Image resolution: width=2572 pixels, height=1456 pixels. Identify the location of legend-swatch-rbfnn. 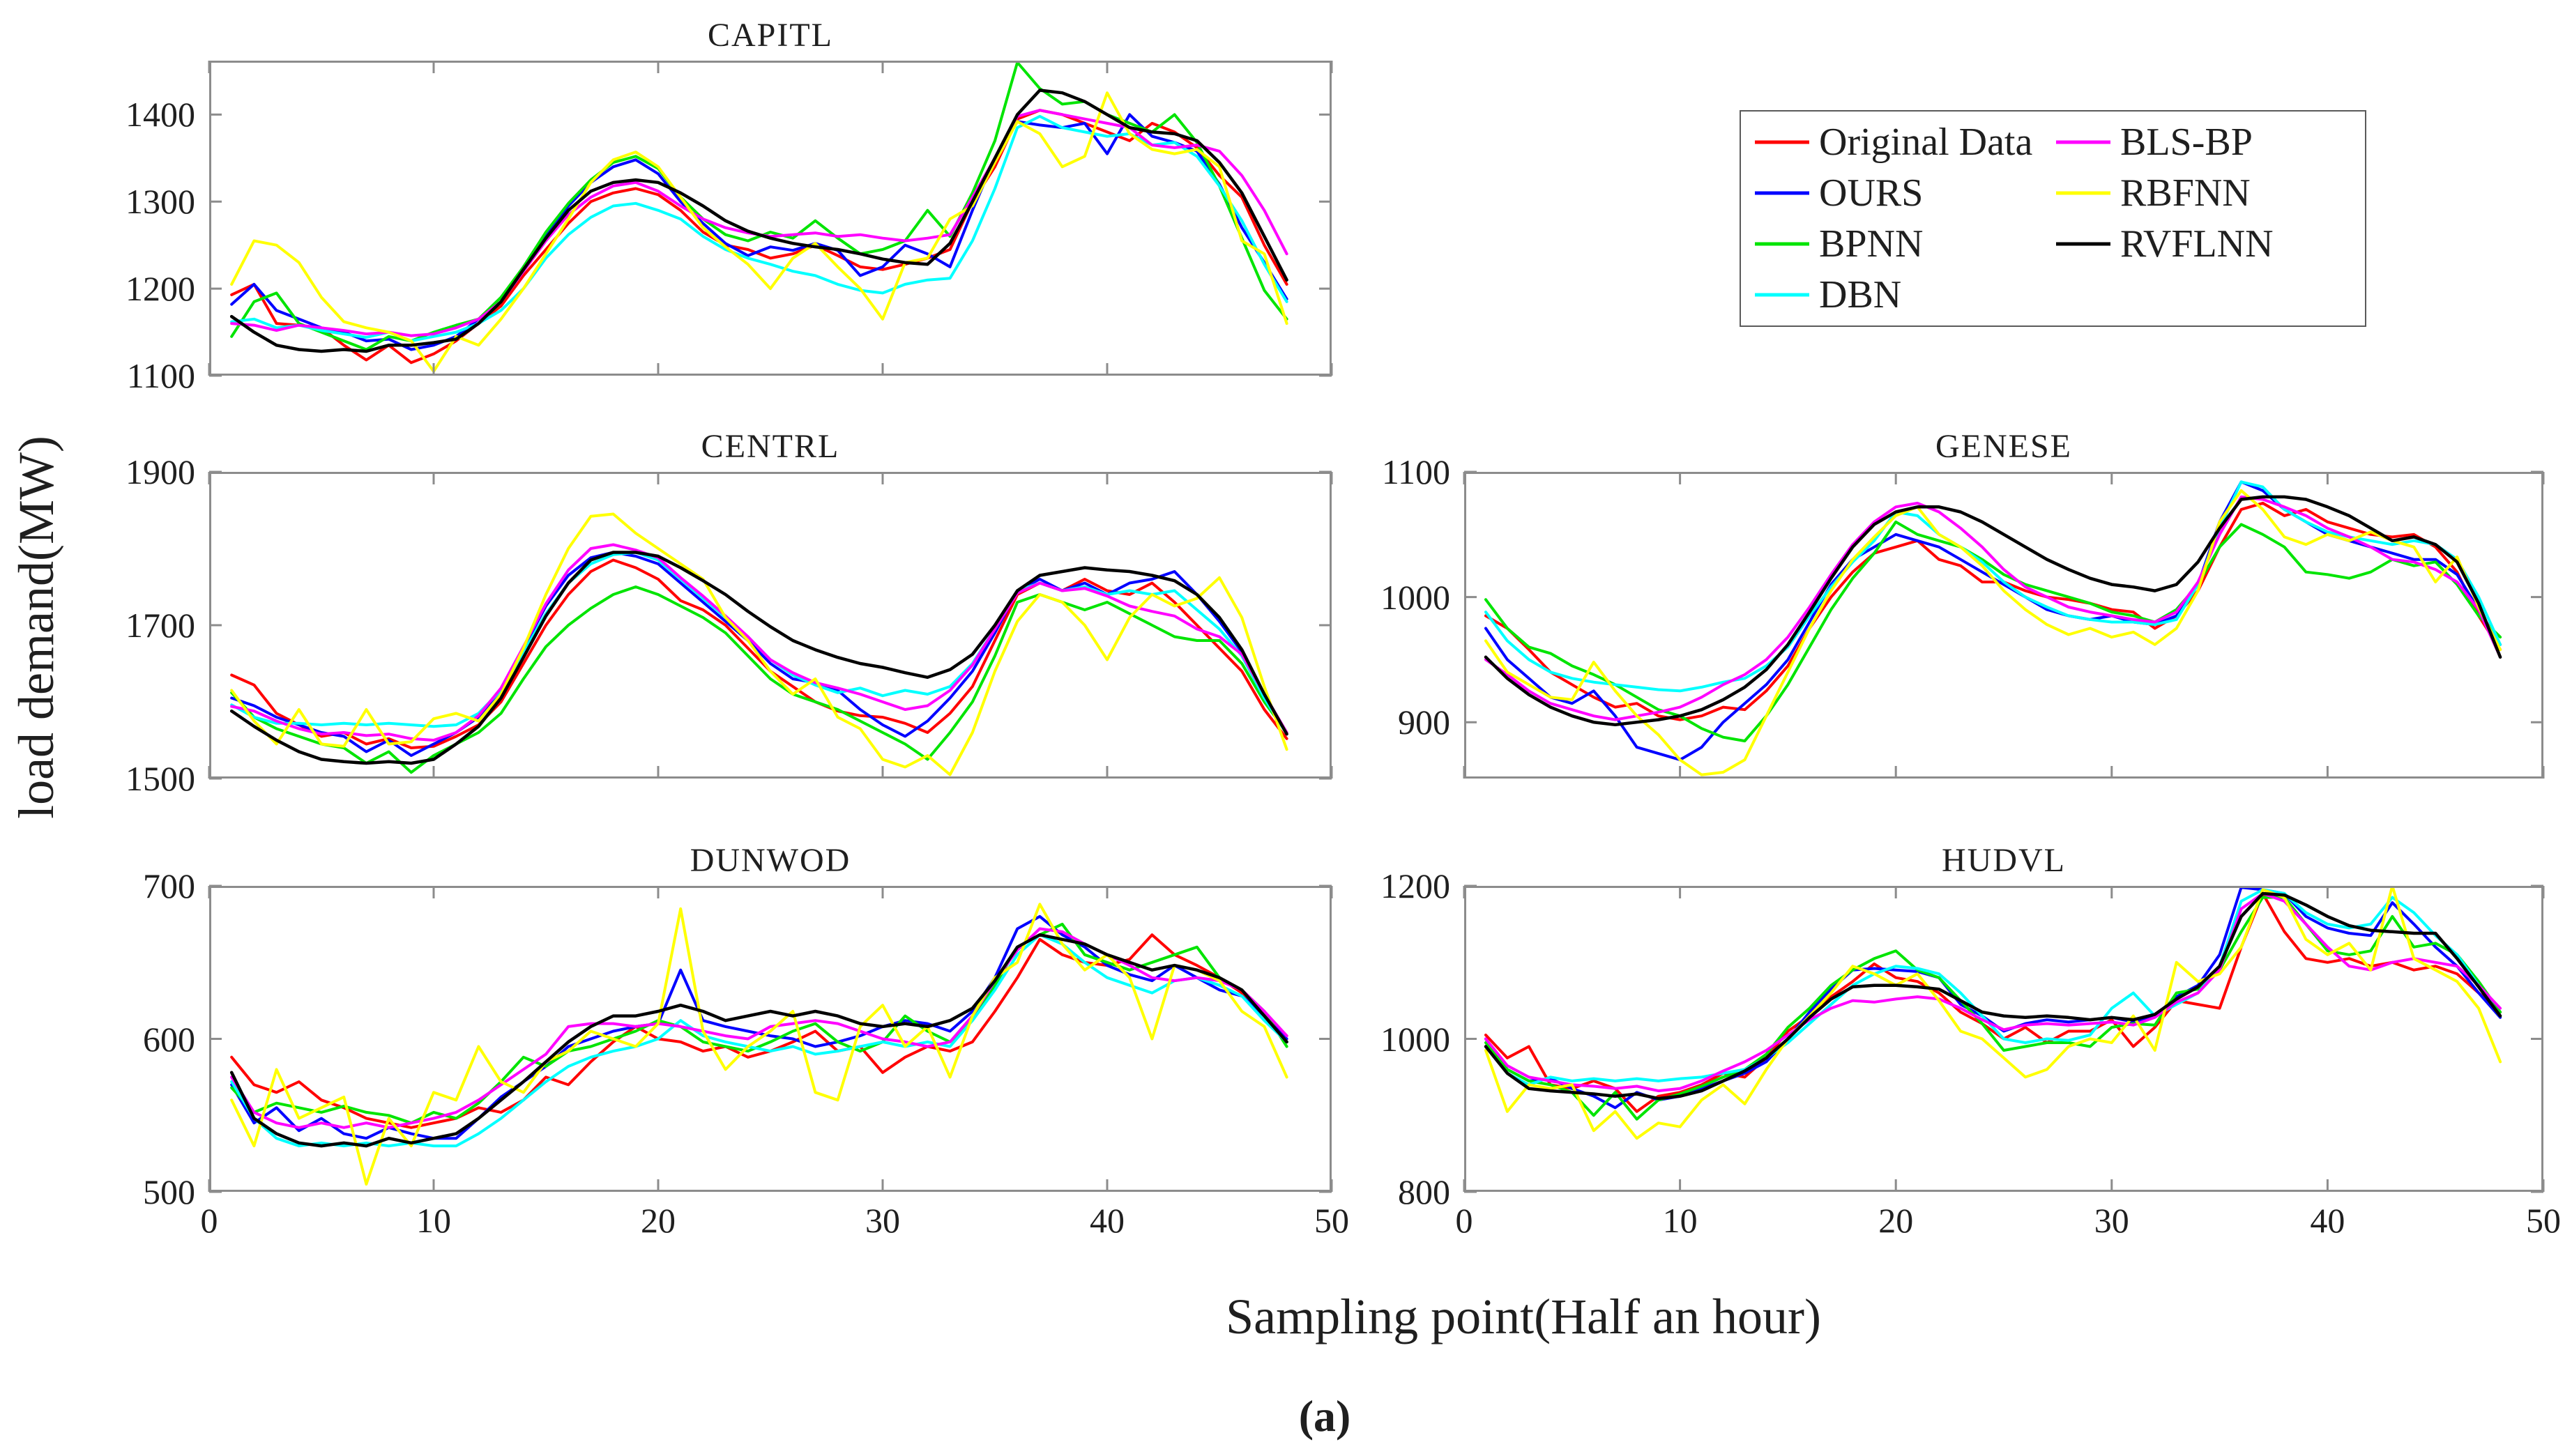
(2083, 193).